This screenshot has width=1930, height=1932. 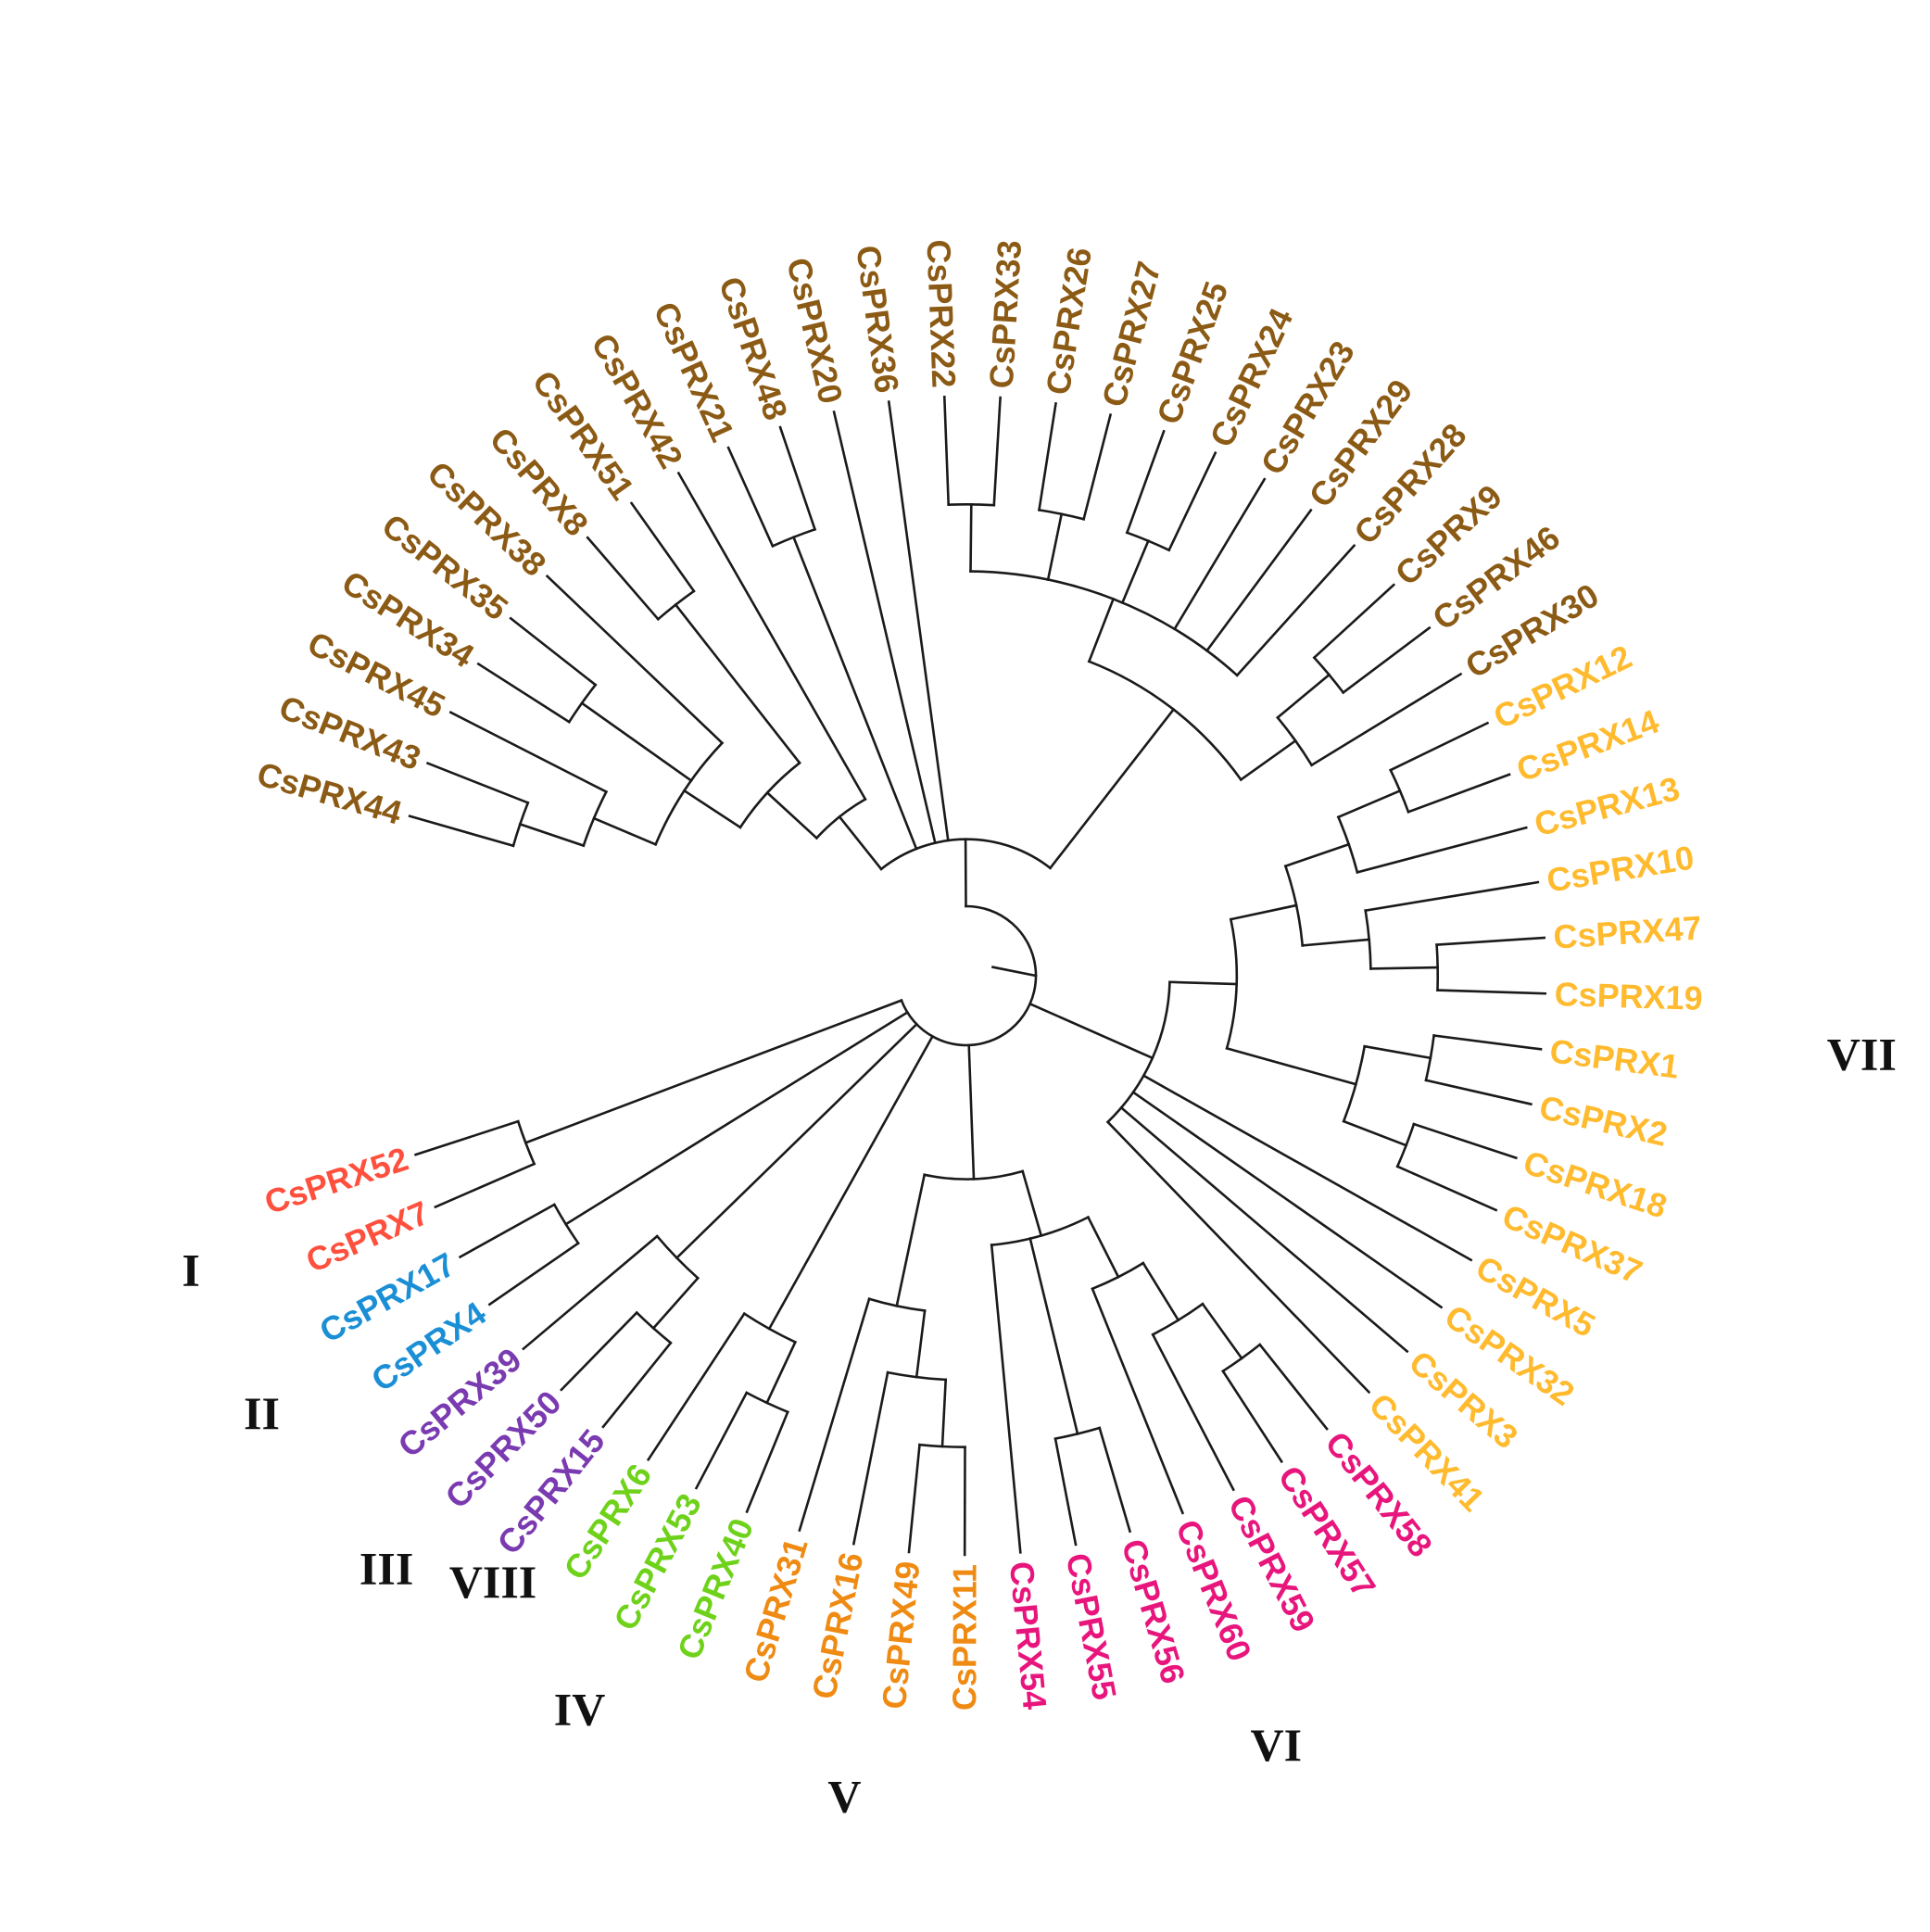 What do you see at coordinates (1091, 1626) in the screenshot?
I see `leaf-label-csprx55: CsPRX55` at bounding box center [1091, 1626].